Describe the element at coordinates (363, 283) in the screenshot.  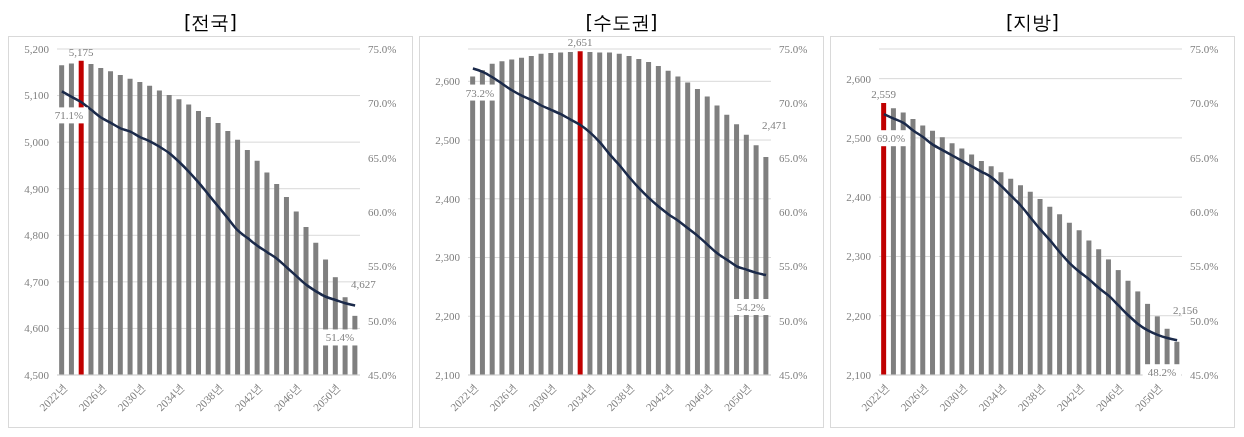
I see `data-label: 4,627` at that location.